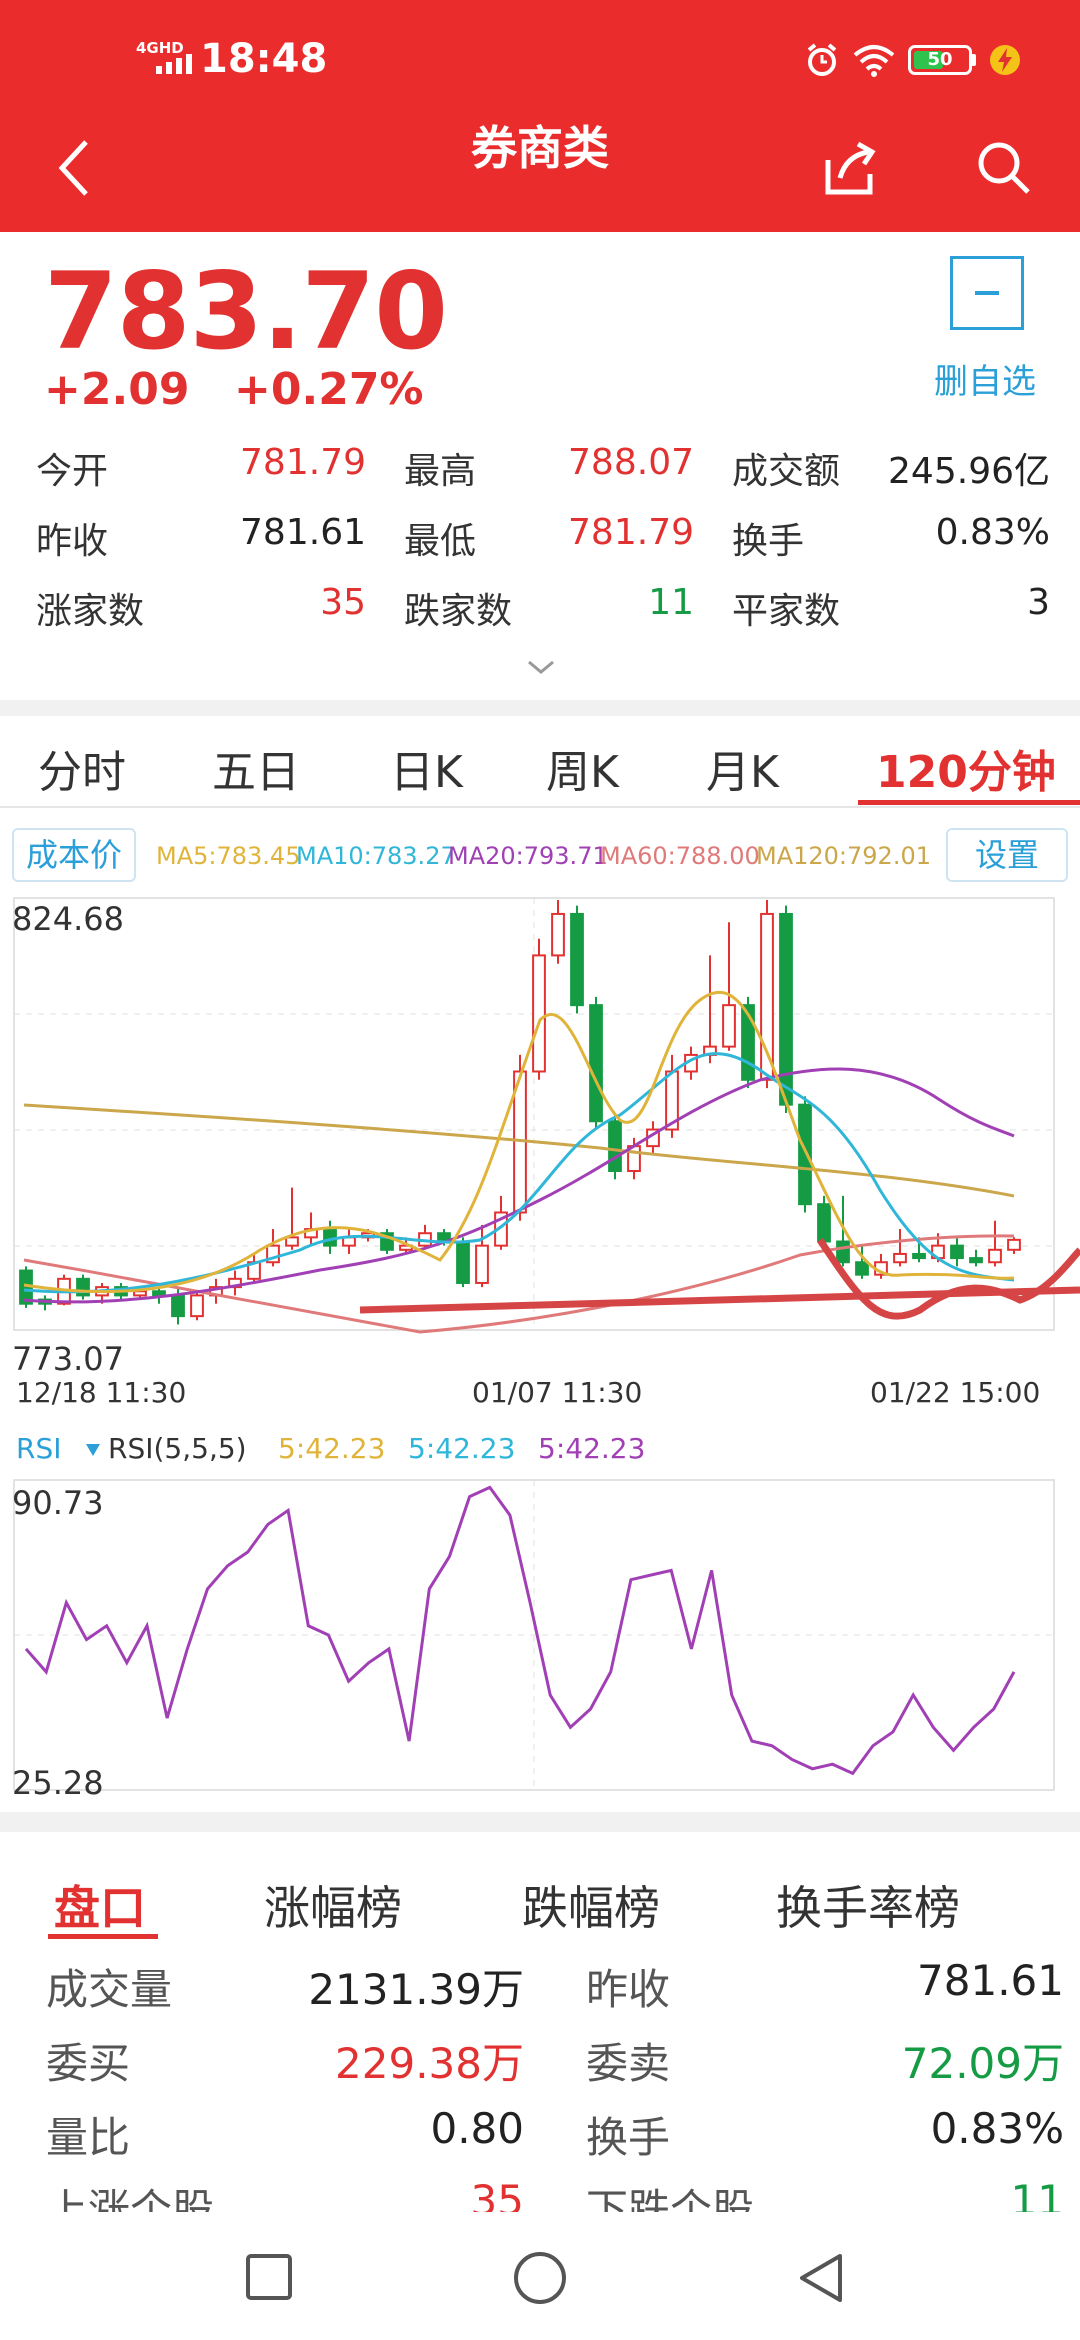 The image size is (1080, 2340). Describe the element at coordinates (541, 667) in the screenshot. I see `chevron-down-icon` at that location.